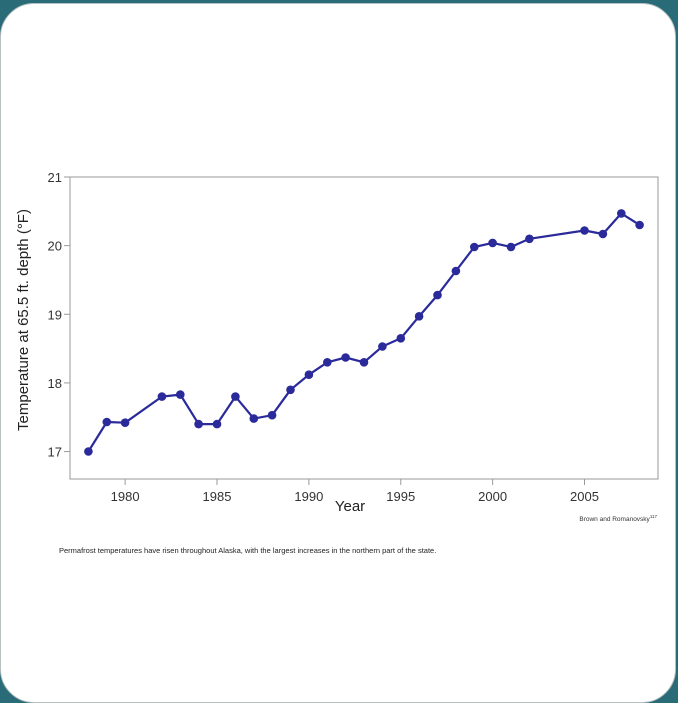 The width and height of the screenshot is (678, 703). I want to click on y-tick-label: 18, so click(55, 383).